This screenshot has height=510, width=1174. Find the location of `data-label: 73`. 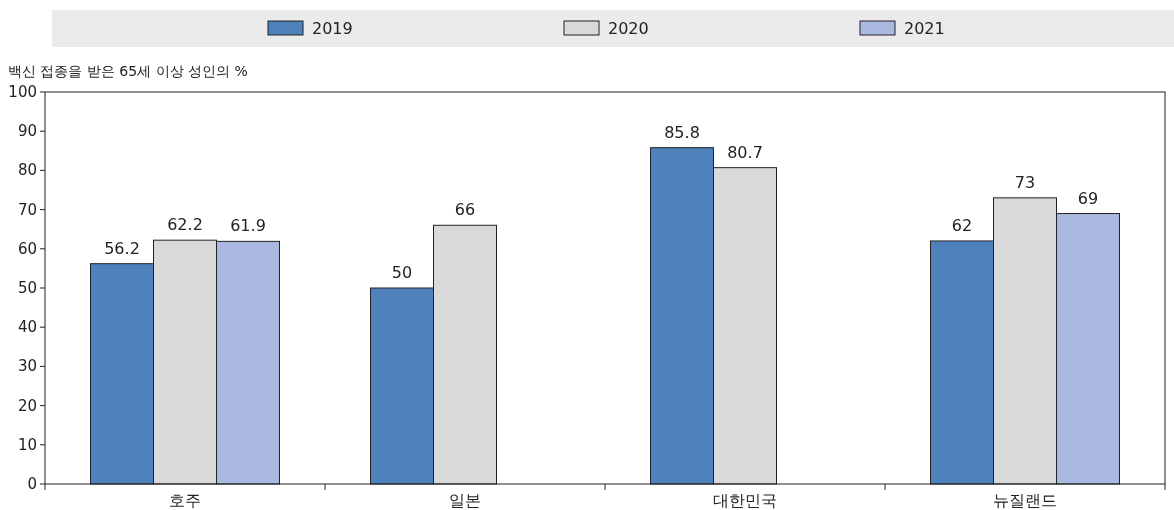

data-label: 73 is located at coordinates (1025, 182).